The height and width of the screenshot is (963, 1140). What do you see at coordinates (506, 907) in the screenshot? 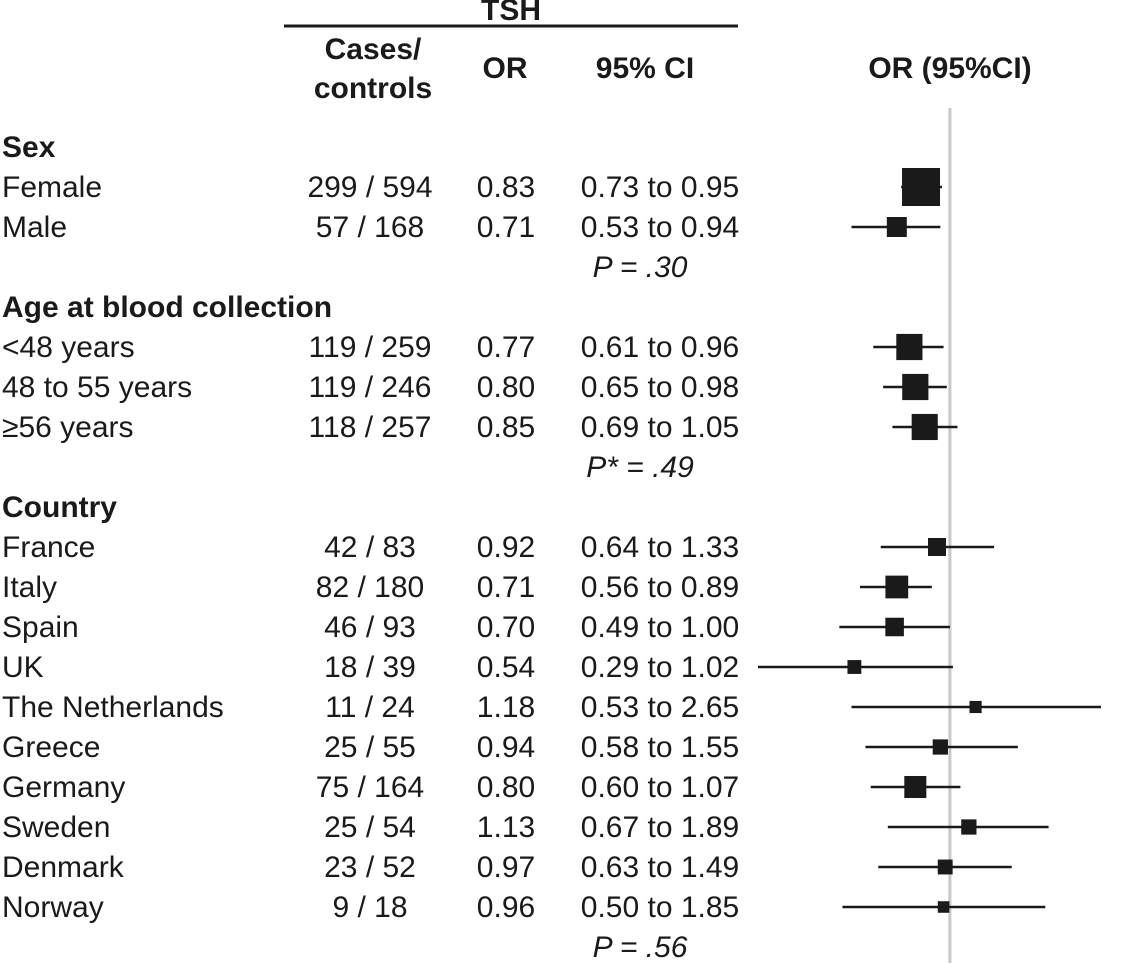
I see `row-or: 0.96` at bounding box center [506, 907].